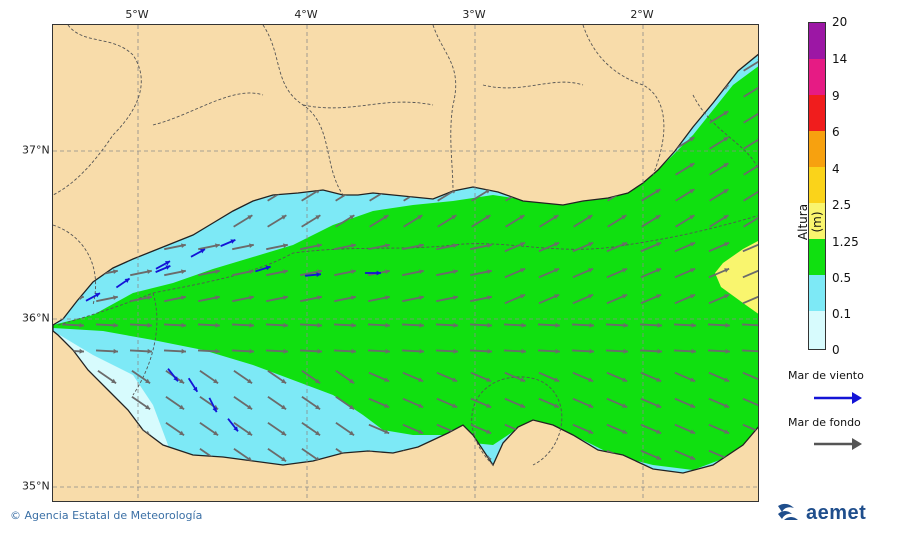 This screenshot has width=900, height=533. What do you see at coordinates (842, 314) in the screenshot?
I see `colorbar-label-0.1: 0.1` at bounding box center [842, 314].